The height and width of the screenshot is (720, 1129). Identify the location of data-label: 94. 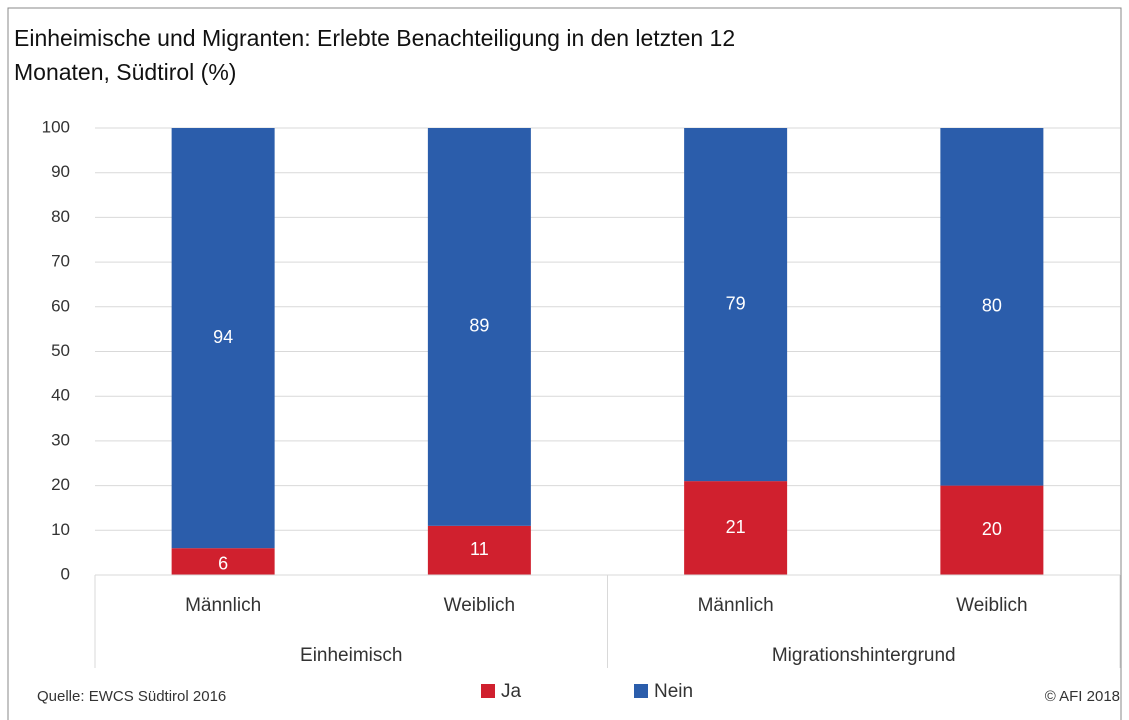
(223, 337).